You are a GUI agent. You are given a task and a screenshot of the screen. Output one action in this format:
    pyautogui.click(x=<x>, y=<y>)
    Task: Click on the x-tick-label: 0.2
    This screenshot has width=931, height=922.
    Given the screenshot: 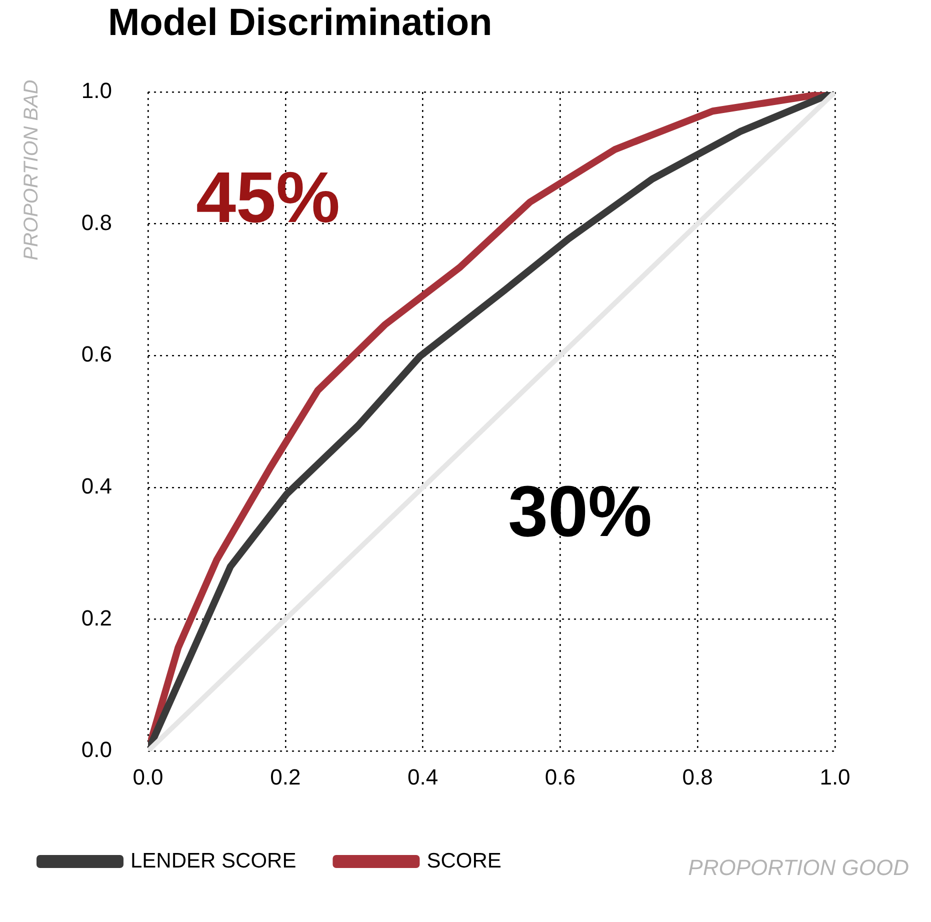 What is the action you would take?
    pyautogui.click(x=285, y=777)
    